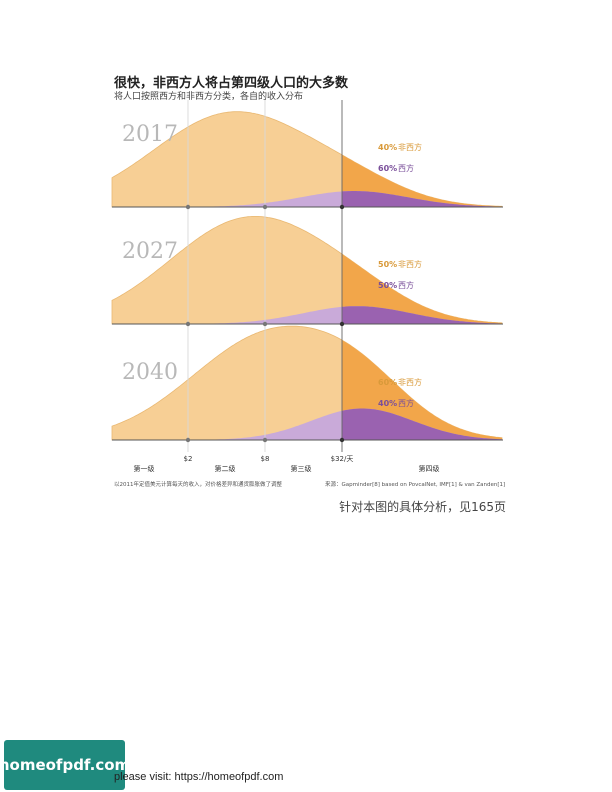 The width and height of the screenshot is (612, 792). I want to click on western-level4-area-2017, so click(422, 199).